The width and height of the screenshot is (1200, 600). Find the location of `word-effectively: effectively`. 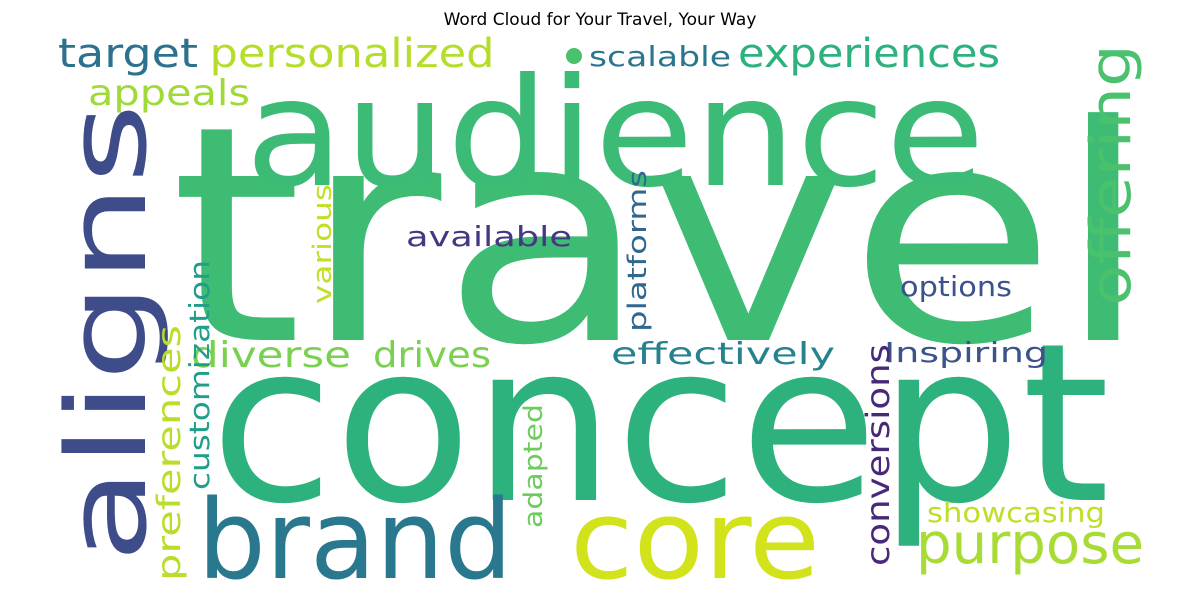

word-effectively: effectively is located at coordinates (723, 354).